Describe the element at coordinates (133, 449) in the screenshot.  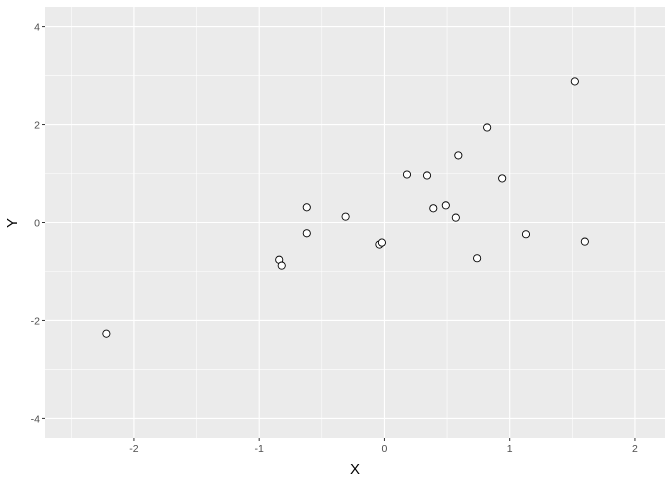
I see `x-tick-label: -2` at that location.